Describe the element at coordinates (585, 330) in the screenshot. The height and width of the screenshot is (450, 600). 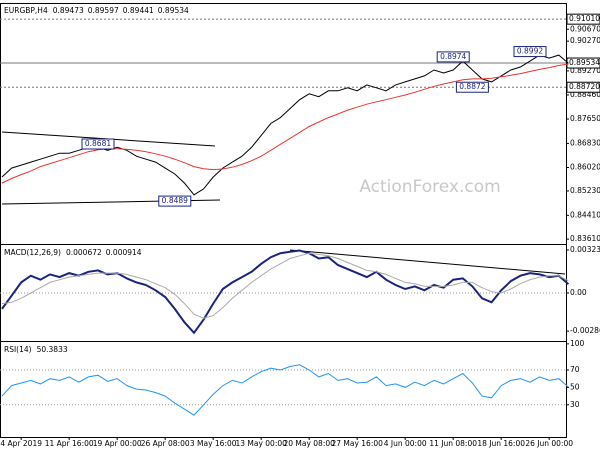
I see `y-tick-label: -0.002868` at that location.